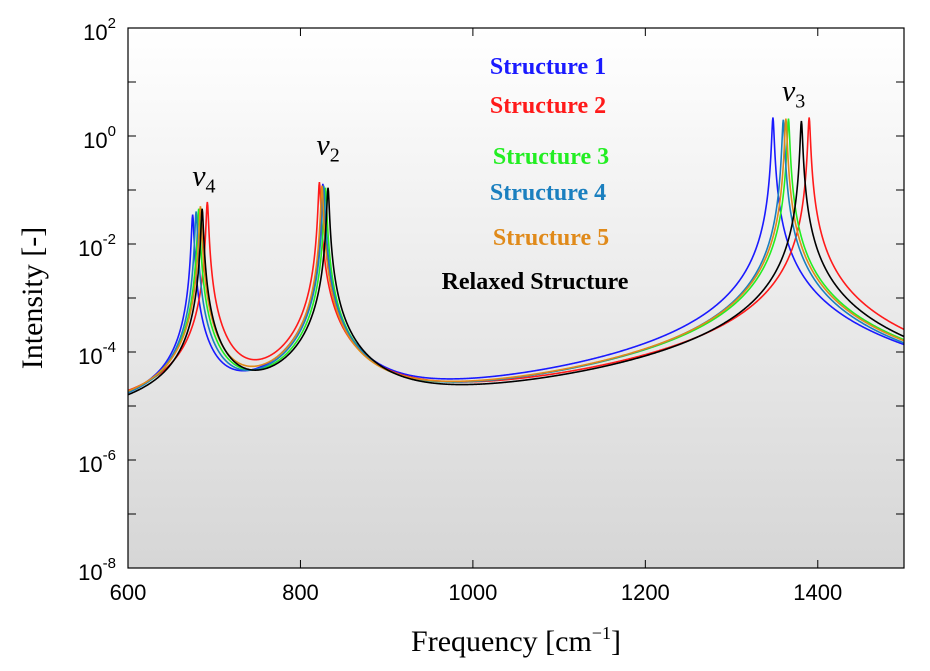 This screenshot has height=671, width=930. What do you see at coordinates (97, 246) in the screenshot?
I see `y-tick-label: 10⁻²` at bounding box center [97, 246].